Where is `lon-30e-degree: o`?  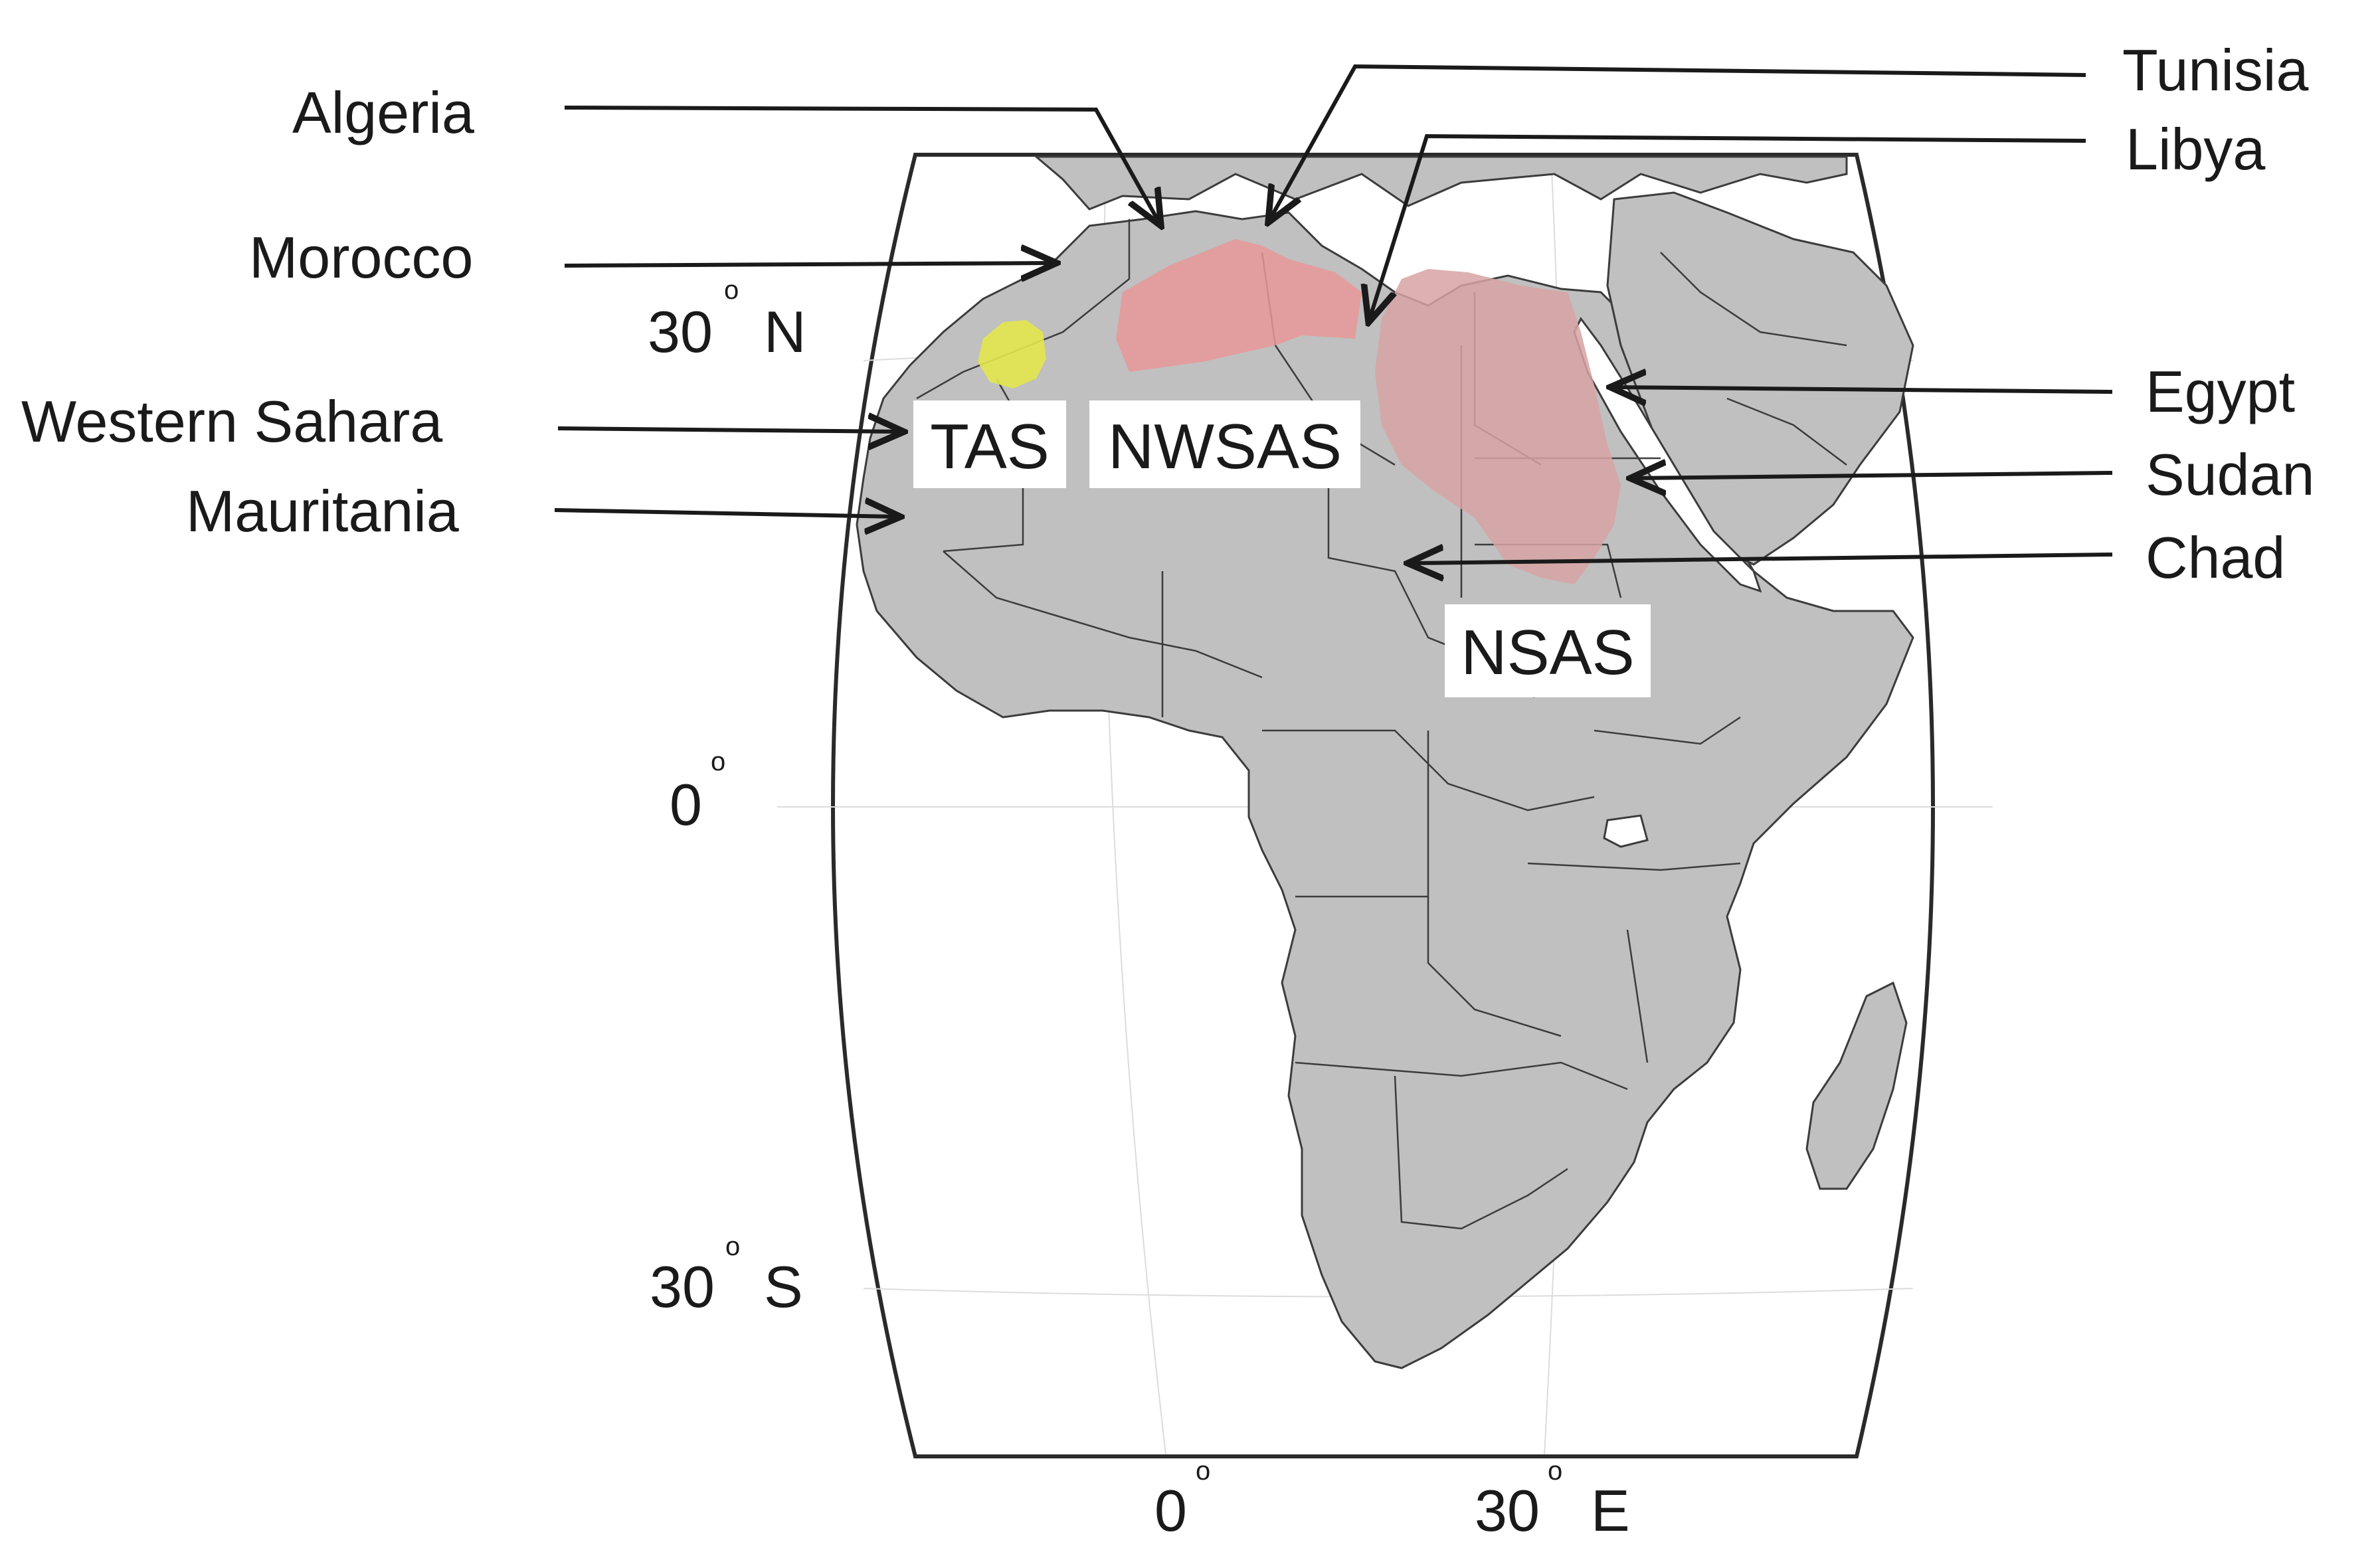 lon-30e-degree: o is located at coordinates (1555, 1471).